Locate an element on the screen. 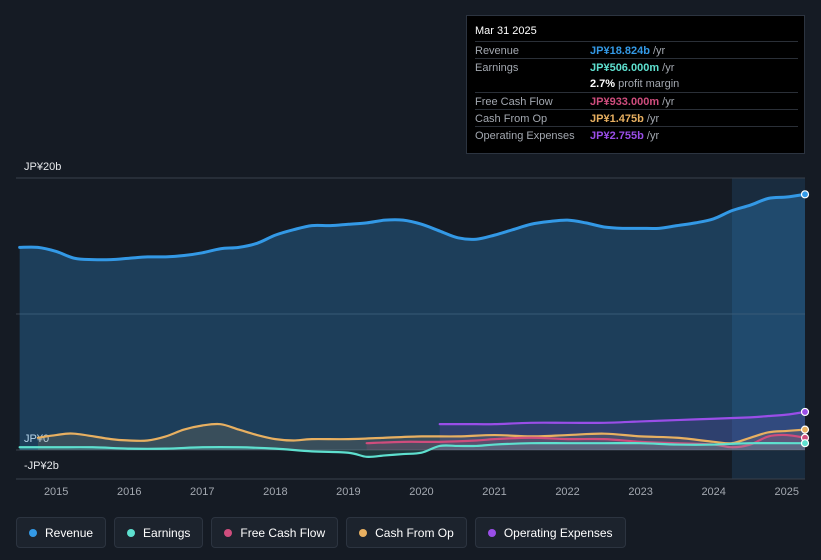  x-tick-label: 2015 is located at coordinates (56, 492).